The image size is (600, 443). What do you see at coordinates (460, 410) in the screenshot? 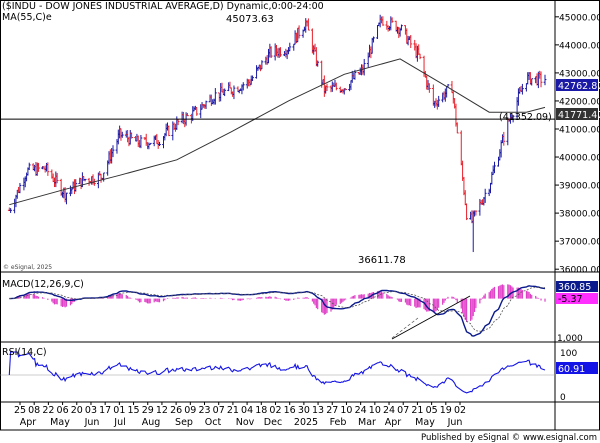
I see `x-day-label: 02` at bounding box center [460, 410].